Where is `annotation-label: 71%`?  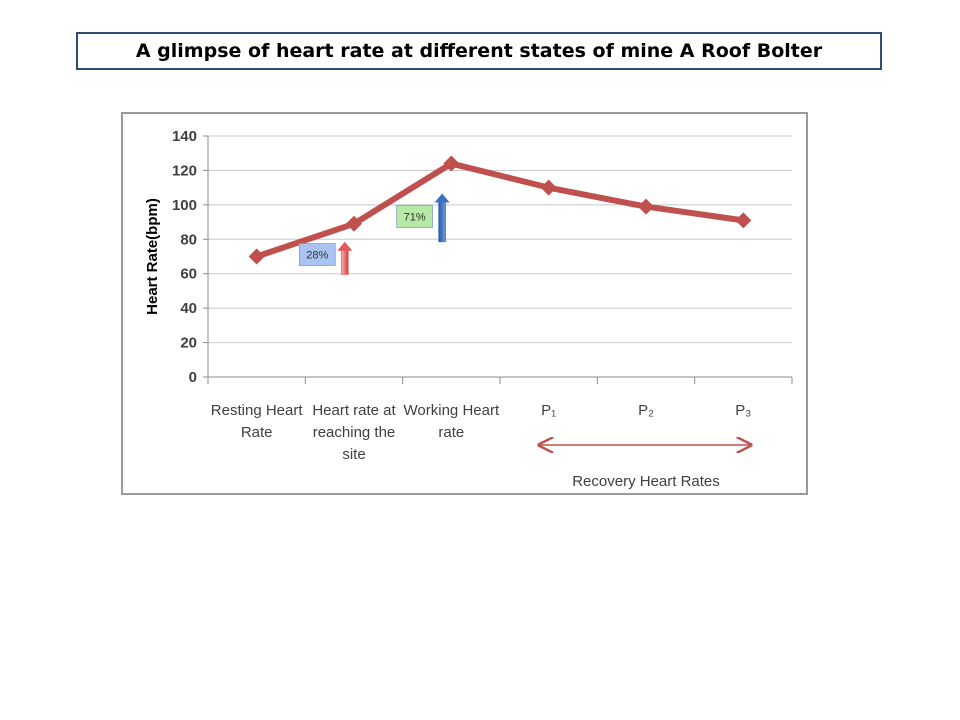
annotation-label: 71% is located at coordinates (415, 218).